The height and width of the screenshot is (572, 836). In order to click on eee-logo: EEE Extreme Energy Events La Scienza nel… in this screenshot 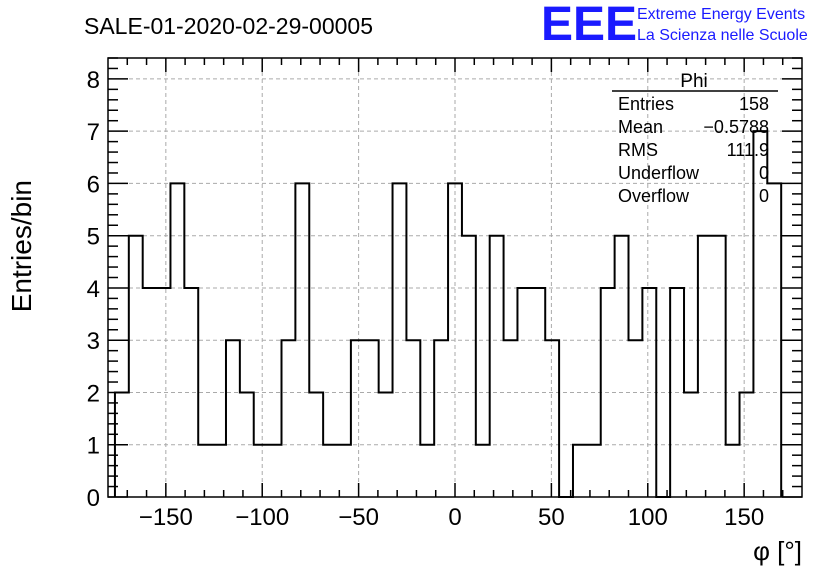, I will do `click(674, 25)`.